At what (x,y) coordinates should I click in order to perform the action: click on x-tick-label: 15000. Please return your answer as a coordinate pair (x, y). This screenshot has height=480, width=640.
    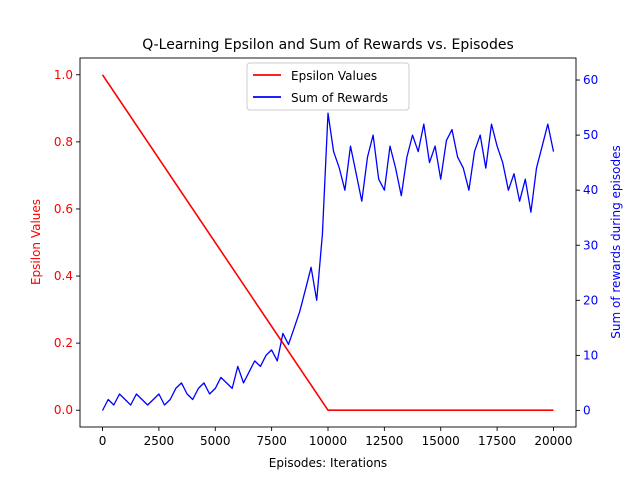
    Looking at the image, I should click on (441, 441).